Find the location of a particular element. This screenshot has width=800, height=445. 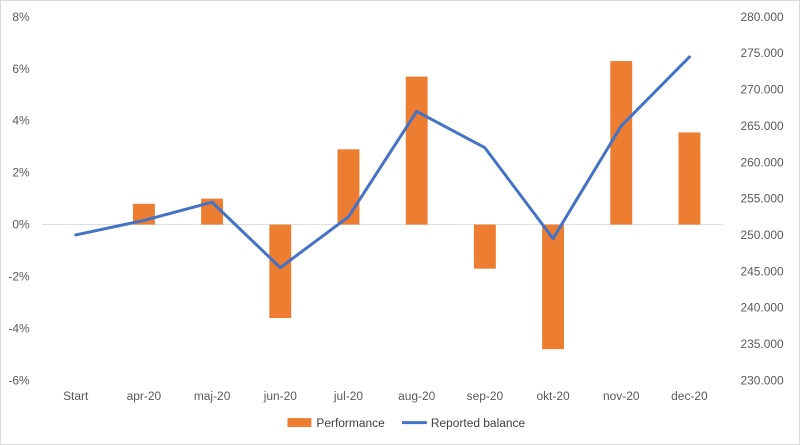

left-tick-label: -4% is located at coordinates (19, 328).